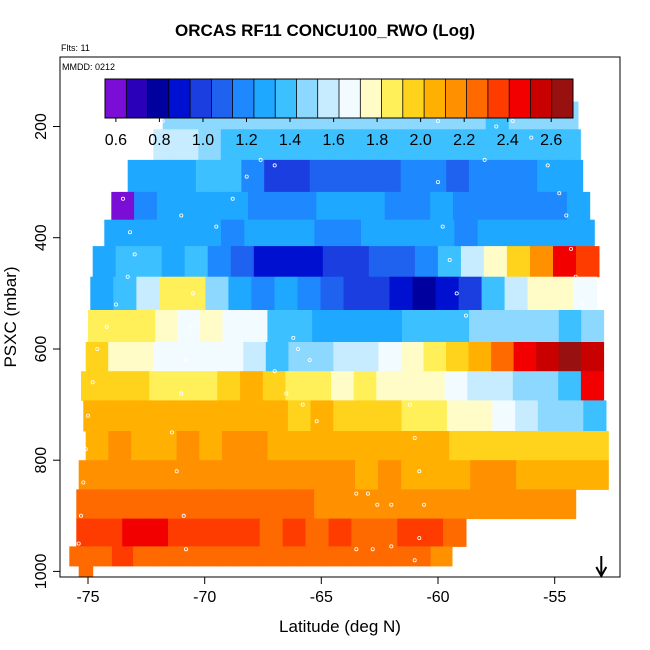  Describe the element at coordinates (325, 30) in the screenshot. I see `chart-title: ORCAS RF11 CONCU100_RWO (Log)` at that location.